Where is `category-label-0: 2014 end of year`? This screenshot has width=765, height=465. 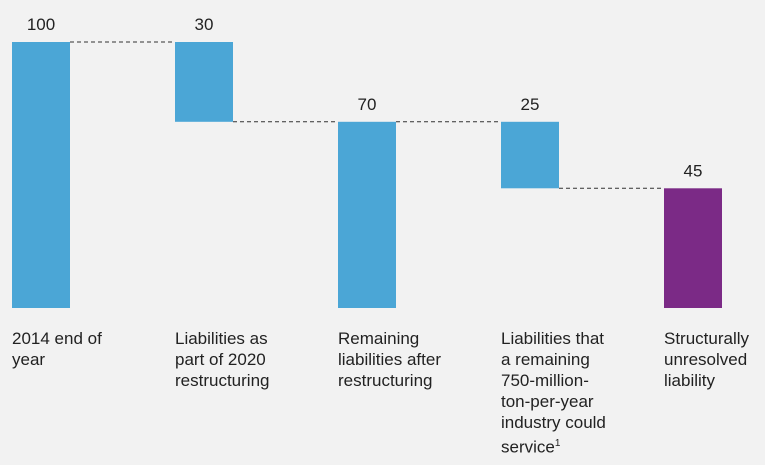
category-label-0: 2014 end of year is located at coordinates (72, 349).